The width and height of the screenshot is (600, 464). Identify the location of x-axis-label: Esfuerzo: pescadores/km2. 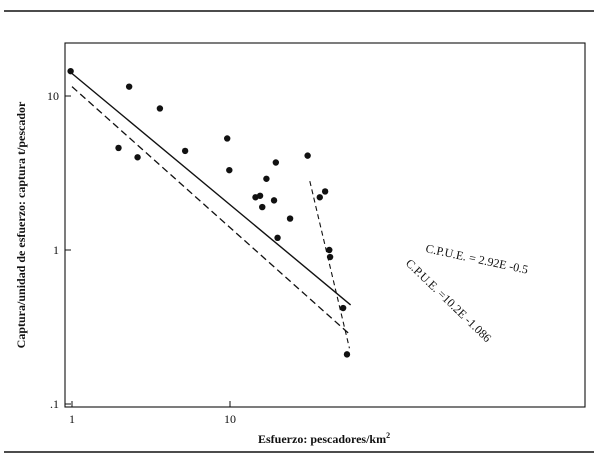
(324, 438).